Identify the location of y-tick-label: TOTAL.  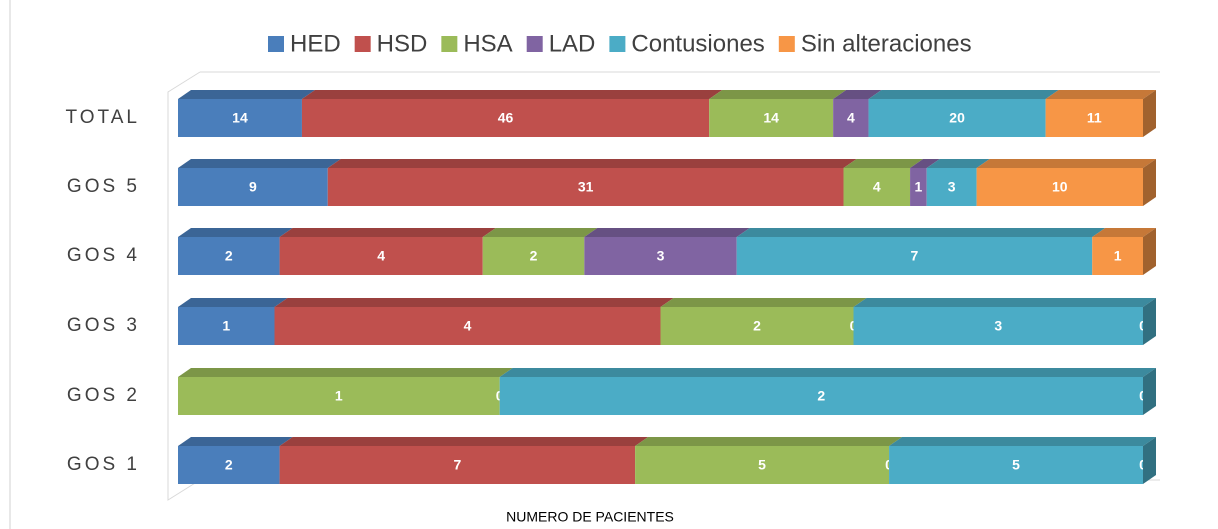
(103, 117).